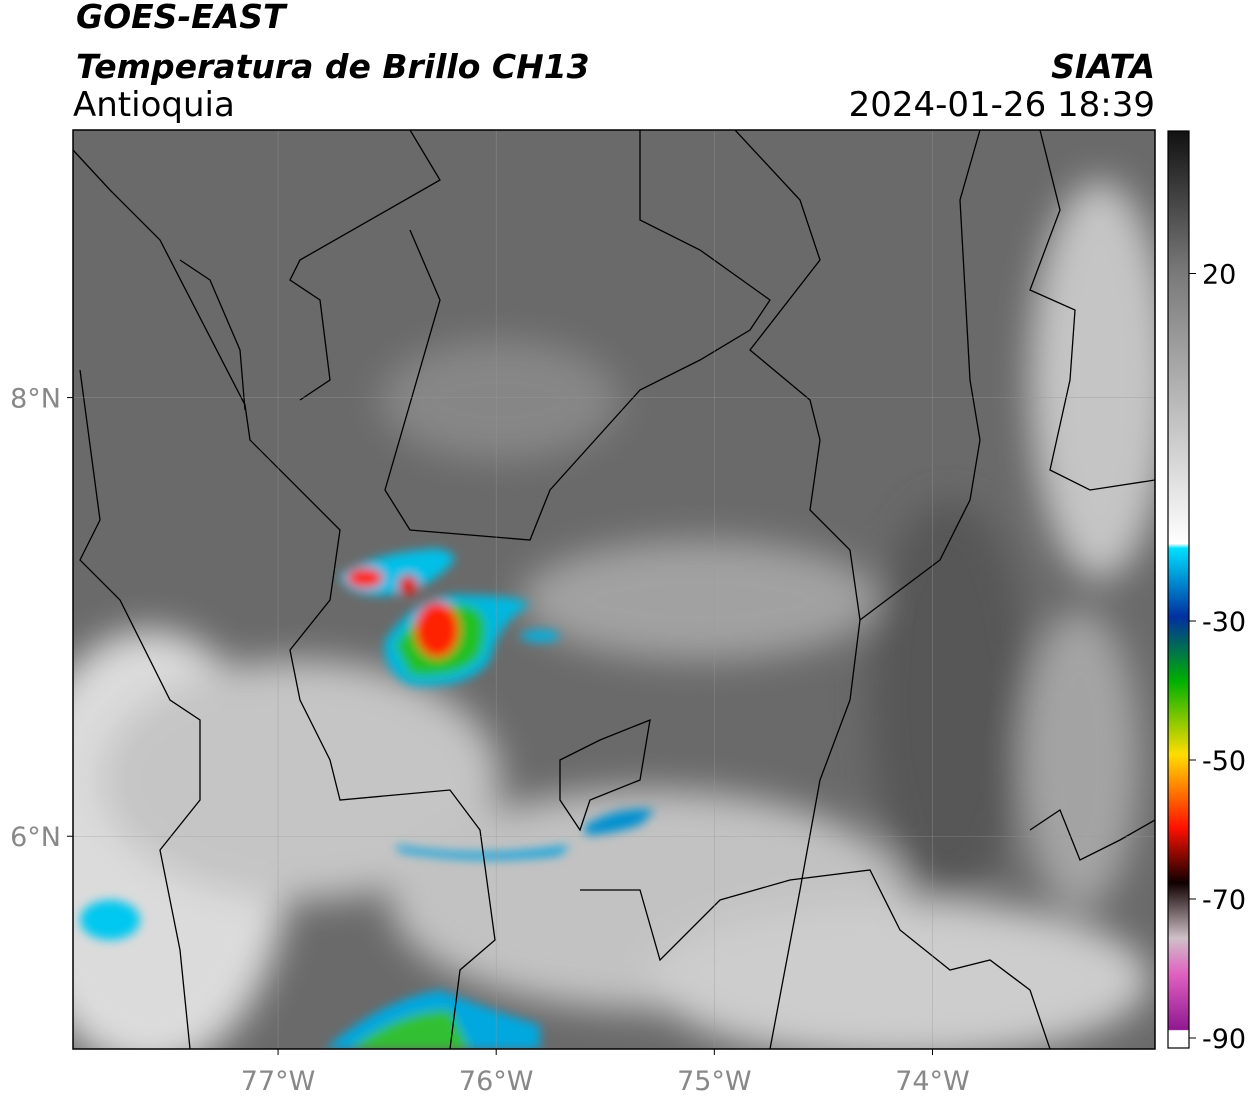  Describe the element at coordinates (1219, 275) in the screenshot. I see `colorbar-tick-label: 20` at that location.